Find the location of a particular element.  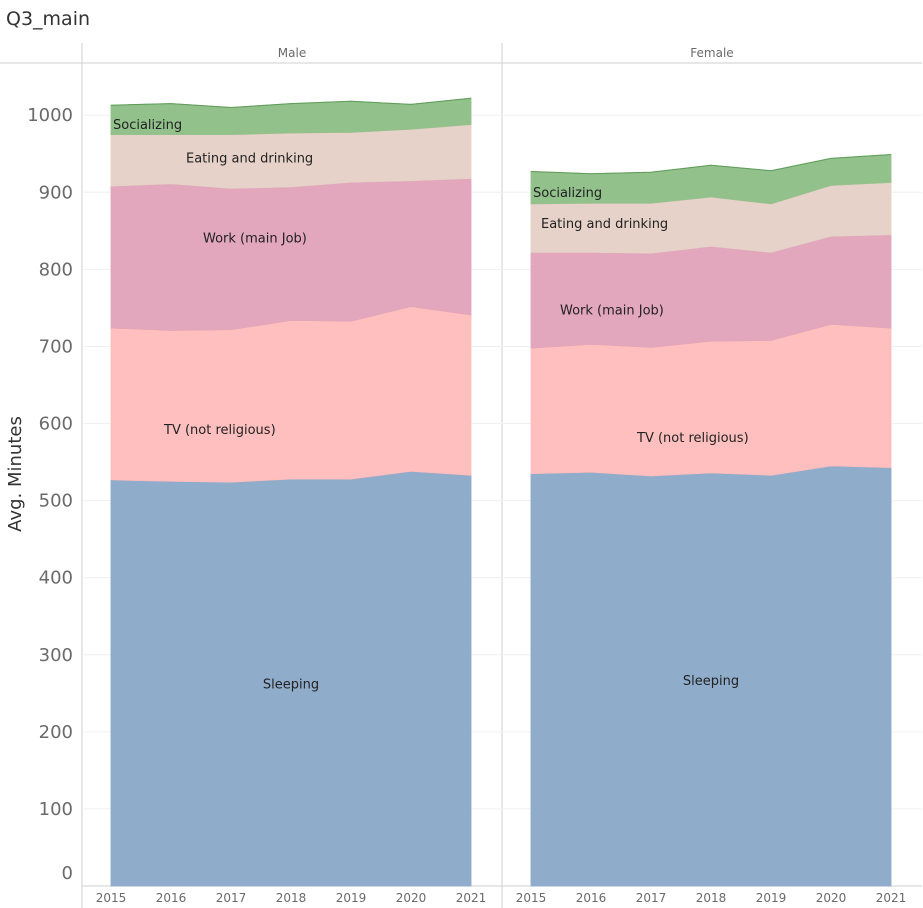

y-tick-label: 1000 is located at coordinates (50, 115).